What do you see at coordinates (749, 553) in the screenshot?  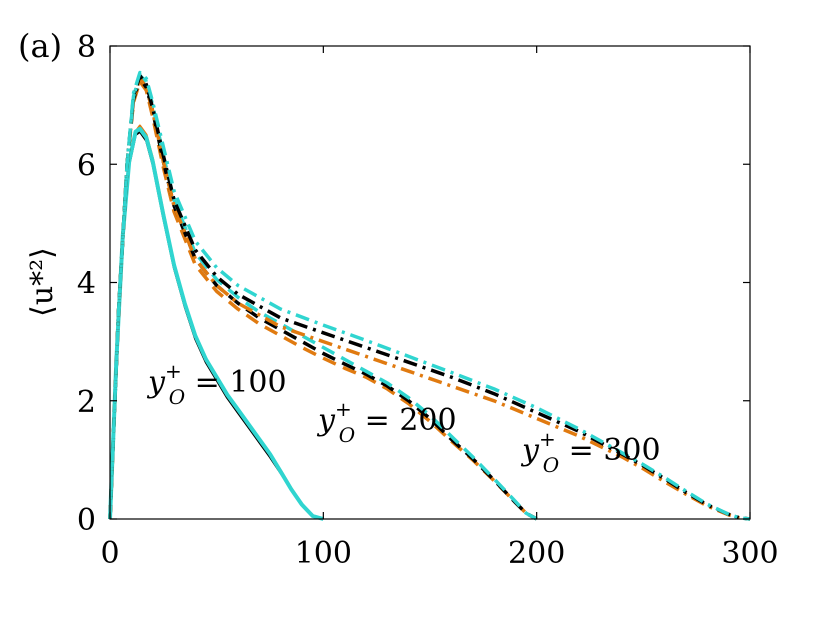 I see `x-tick-label: 300` at bounding box center [749, 553].